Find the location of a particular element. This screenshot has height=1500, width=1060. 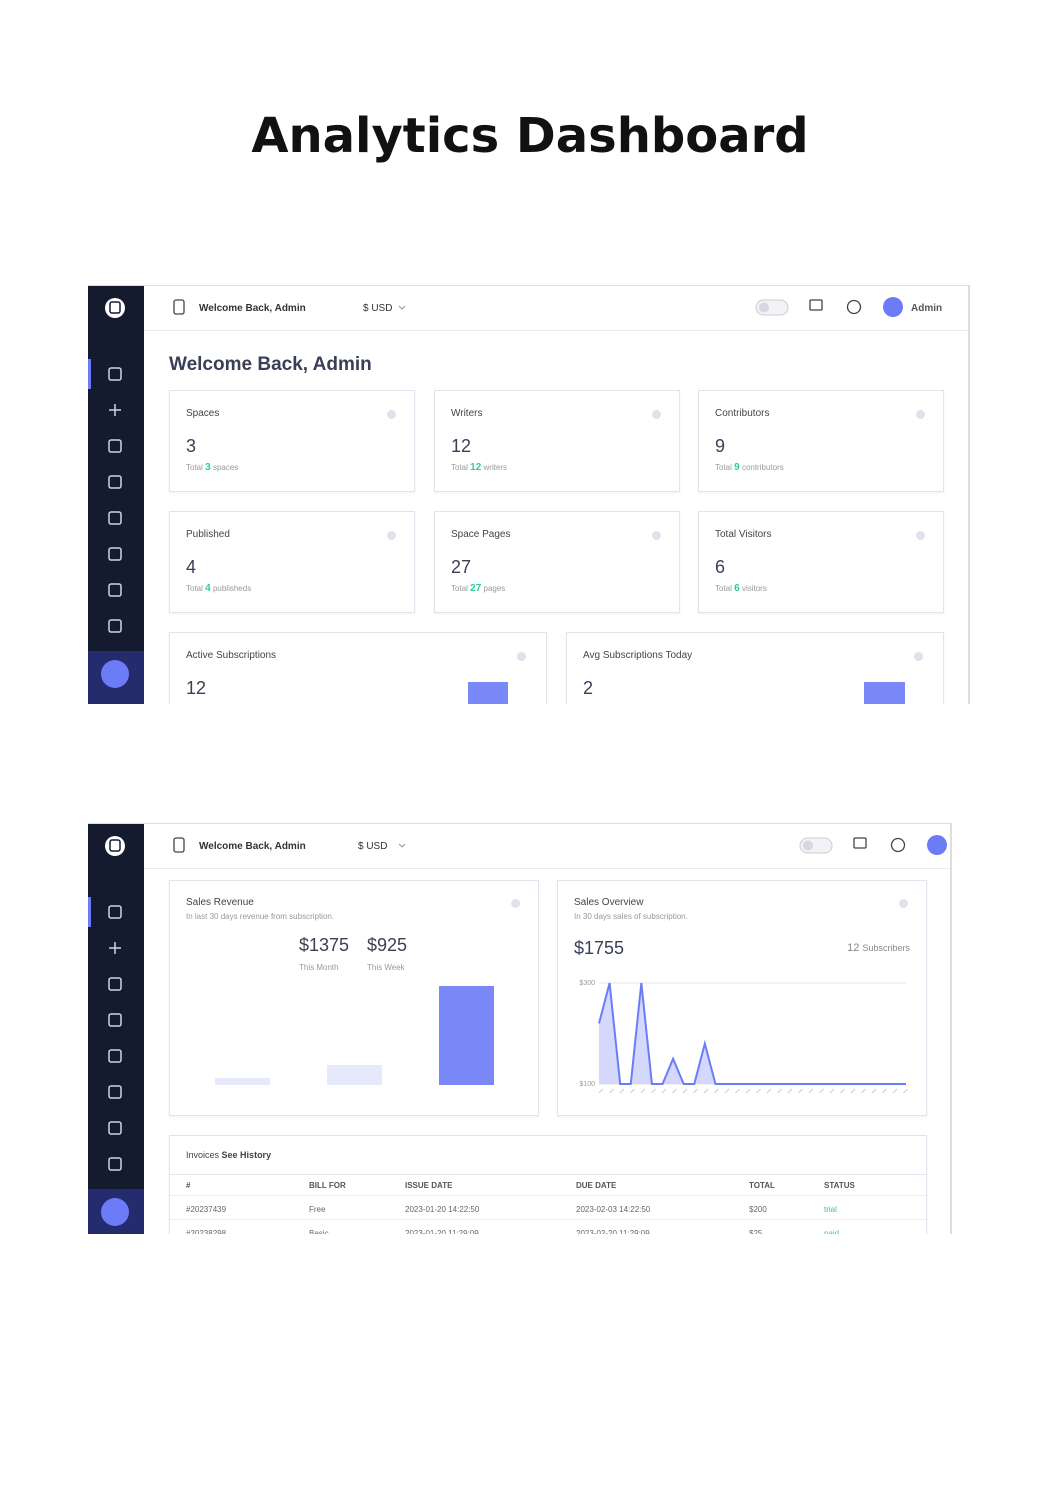

figure-value: $1375 is located at coordinates (324, 945).